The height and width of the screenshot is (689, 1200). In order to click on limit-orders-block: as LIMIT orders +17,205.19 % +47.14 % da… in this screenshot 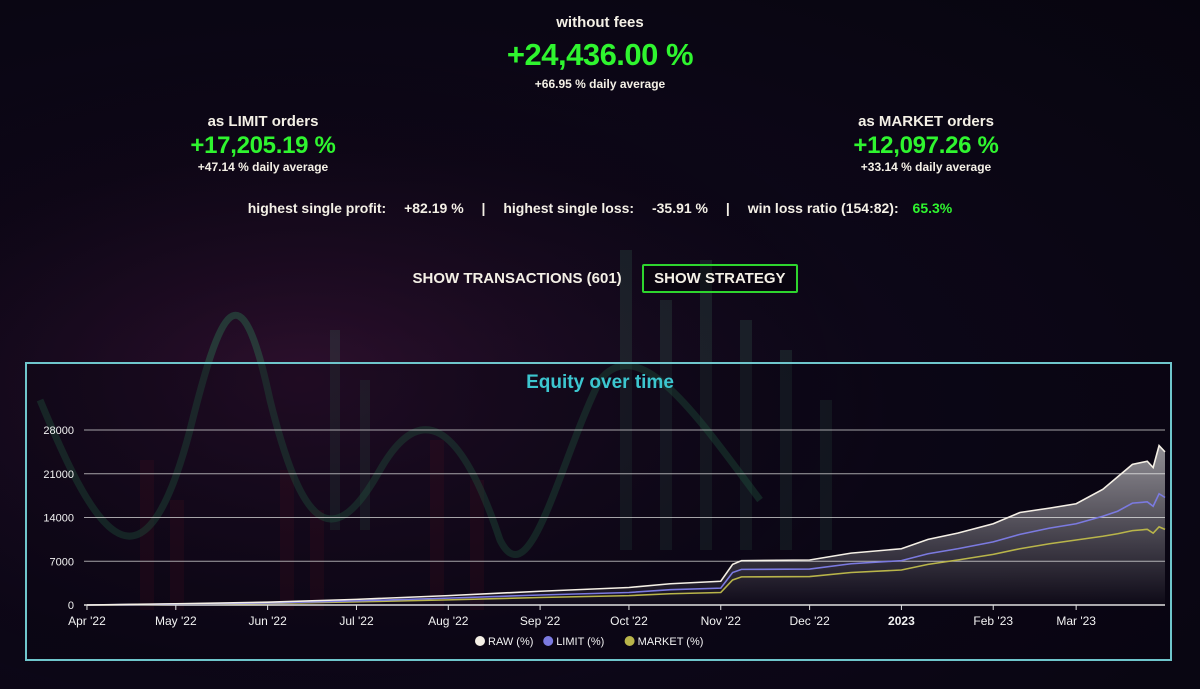, I will do `click(263, 143)`.